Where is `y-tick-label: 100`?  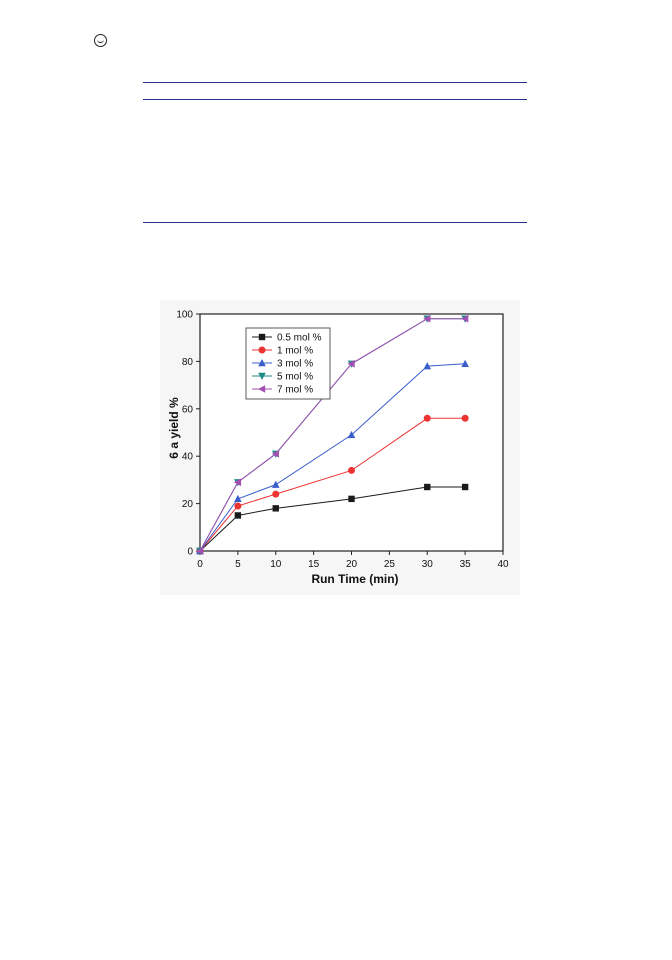 y-tick-label: 100 is located at coordinates (184, 315).